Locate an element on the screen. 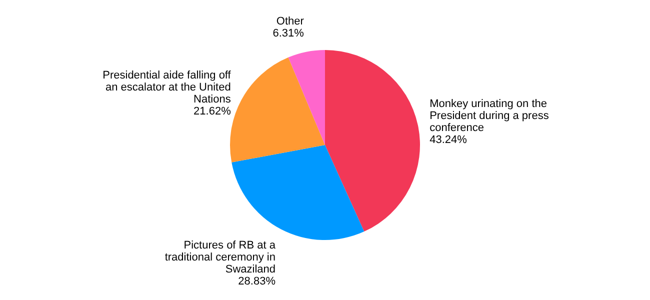 Image resolution: width=650 pixels, height=300 pixels. slice-label: Monkey urinating on the President during a press conference is located at coordinates (490, 116).